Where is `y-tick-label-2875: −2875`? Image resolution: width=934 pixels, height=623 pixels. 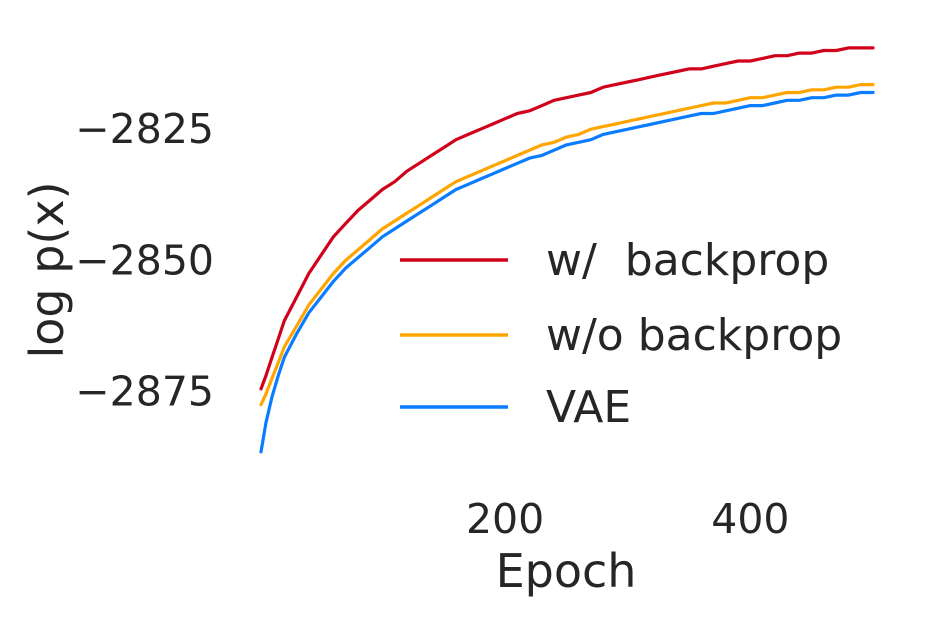
y-tick-label-2875: −2875 is located at coordinates (144, 392).